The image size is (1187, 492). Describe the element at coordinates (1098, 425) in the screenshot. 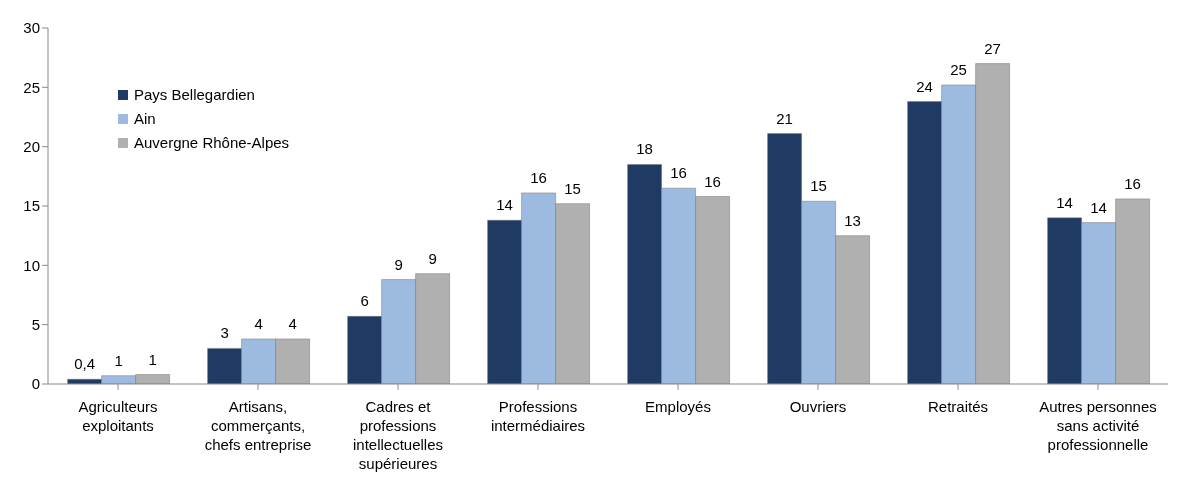

I see `x-tick-label: Autres personnes sans activité professionnelle` at that location.